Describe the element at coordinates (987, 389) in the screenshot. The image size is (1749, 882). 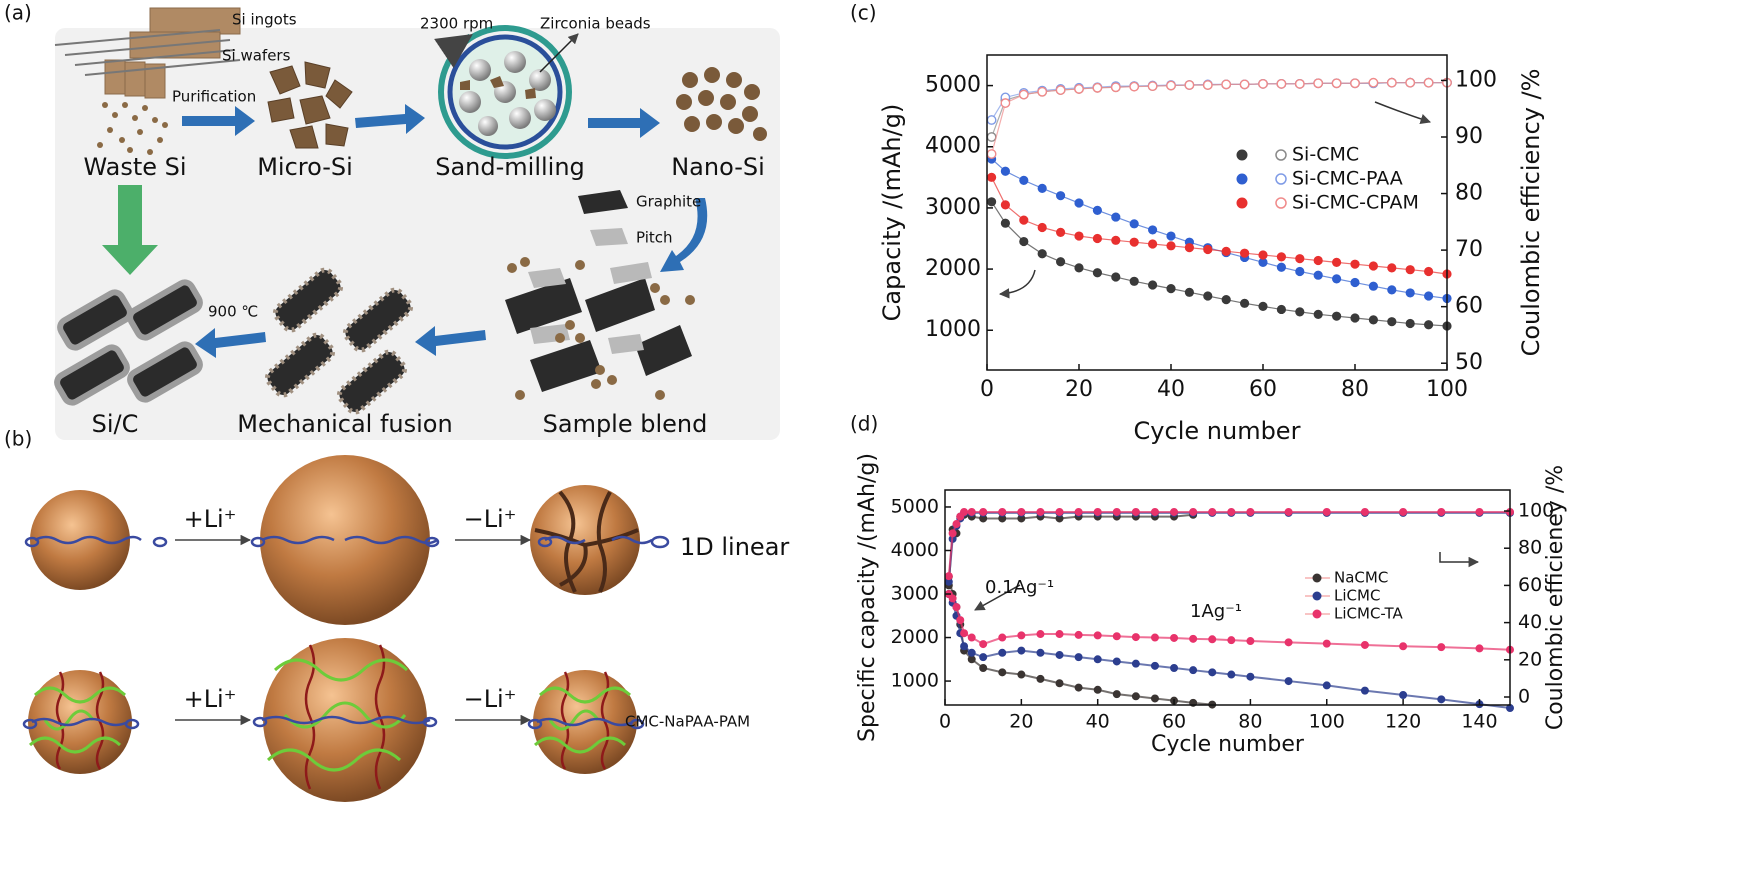
I see `x-tick-label: 0` at that location.